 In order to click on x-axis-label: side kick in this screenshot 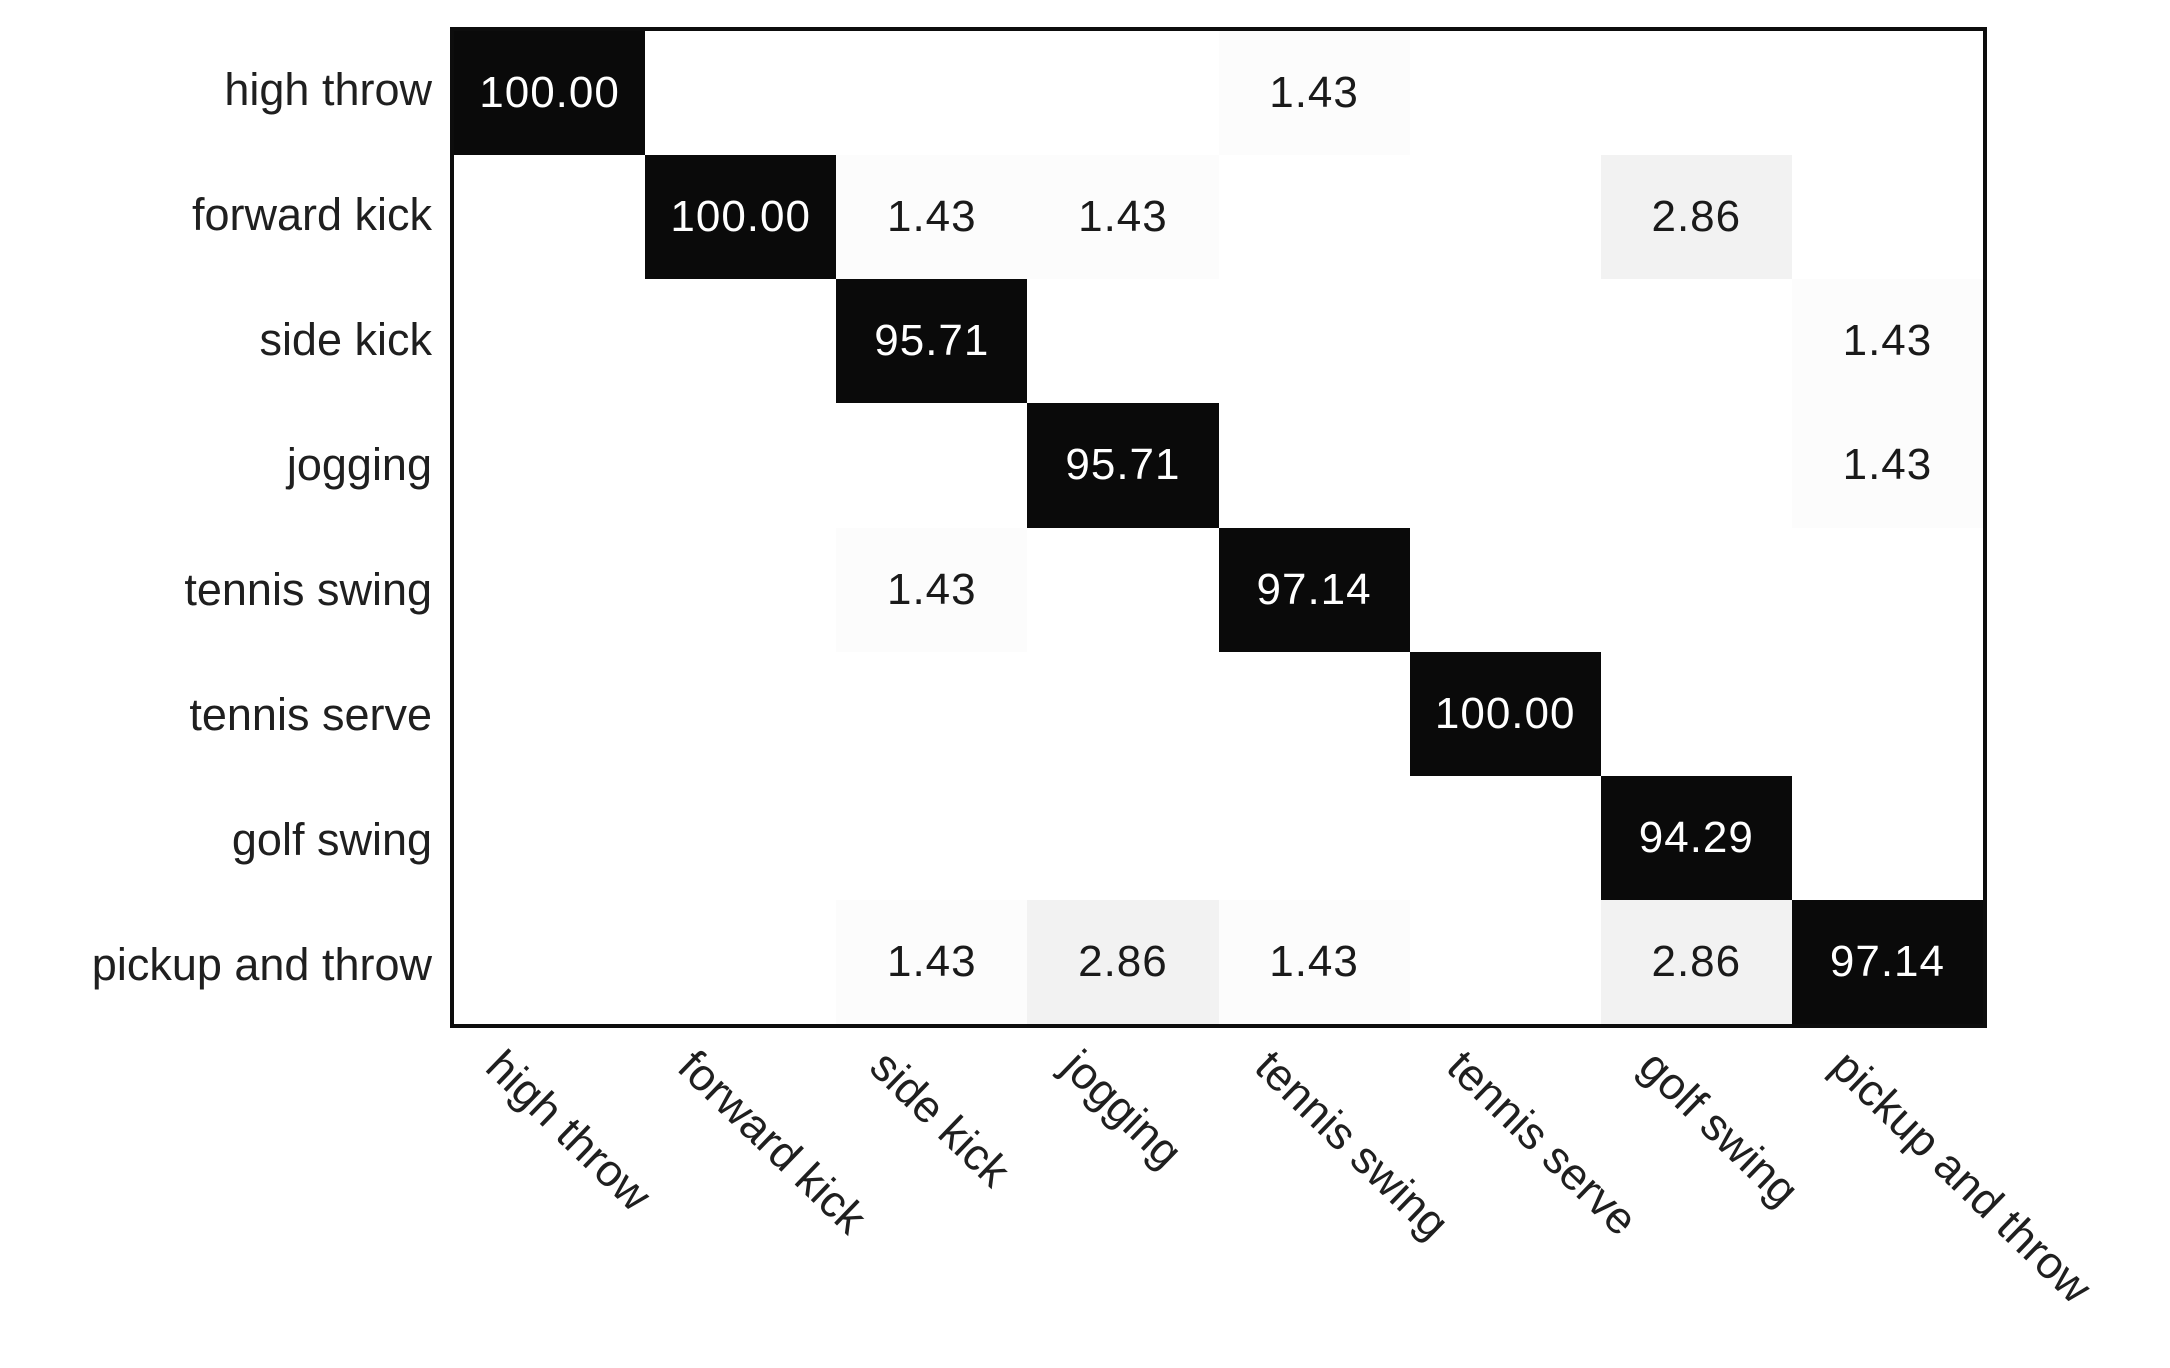, I will do `click(940, 1118)`.